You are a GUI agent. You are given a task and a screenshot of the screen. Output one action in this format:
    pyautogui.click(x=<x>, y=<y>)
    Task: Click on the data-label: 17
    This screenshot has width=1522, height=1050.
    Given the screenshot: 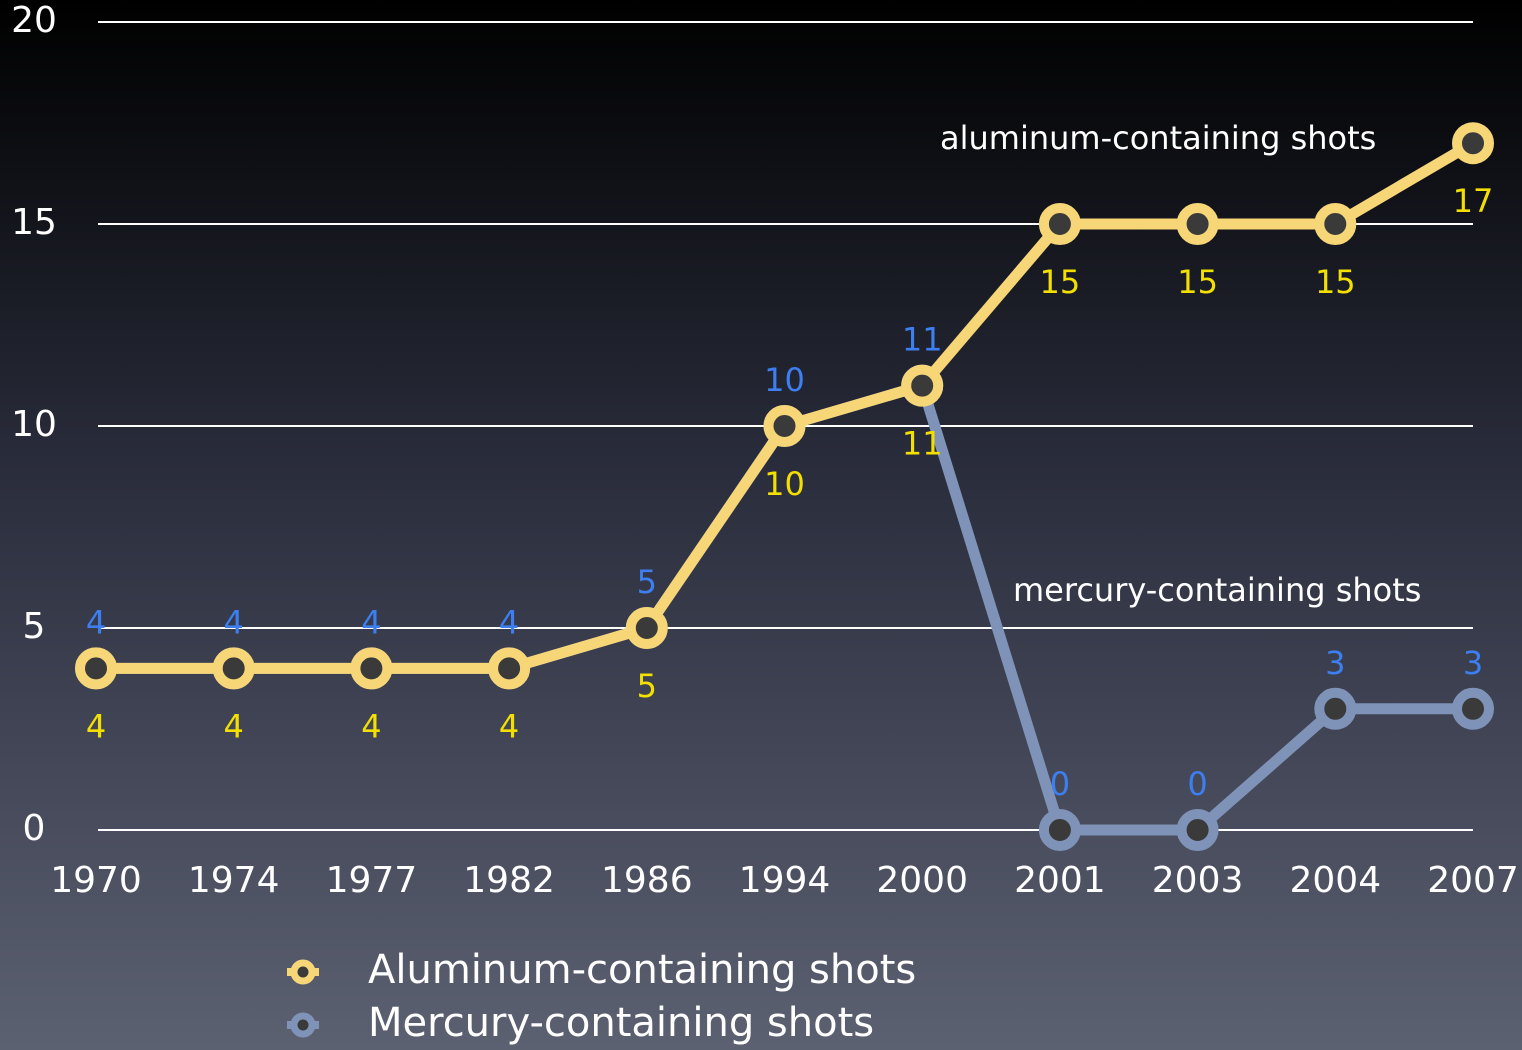 What is the action you would take?
    pyautogui.click(x=1473, y=201)
    